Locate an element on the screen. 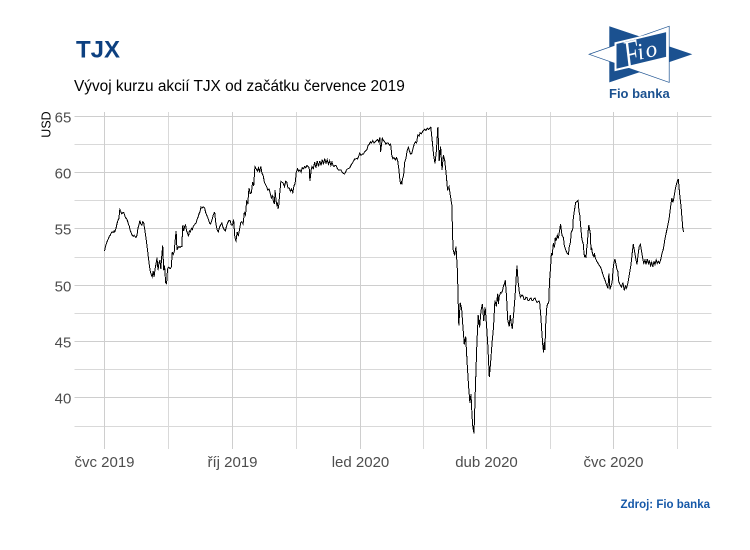  svg-text: 50 is located at coordinates (63, 287).